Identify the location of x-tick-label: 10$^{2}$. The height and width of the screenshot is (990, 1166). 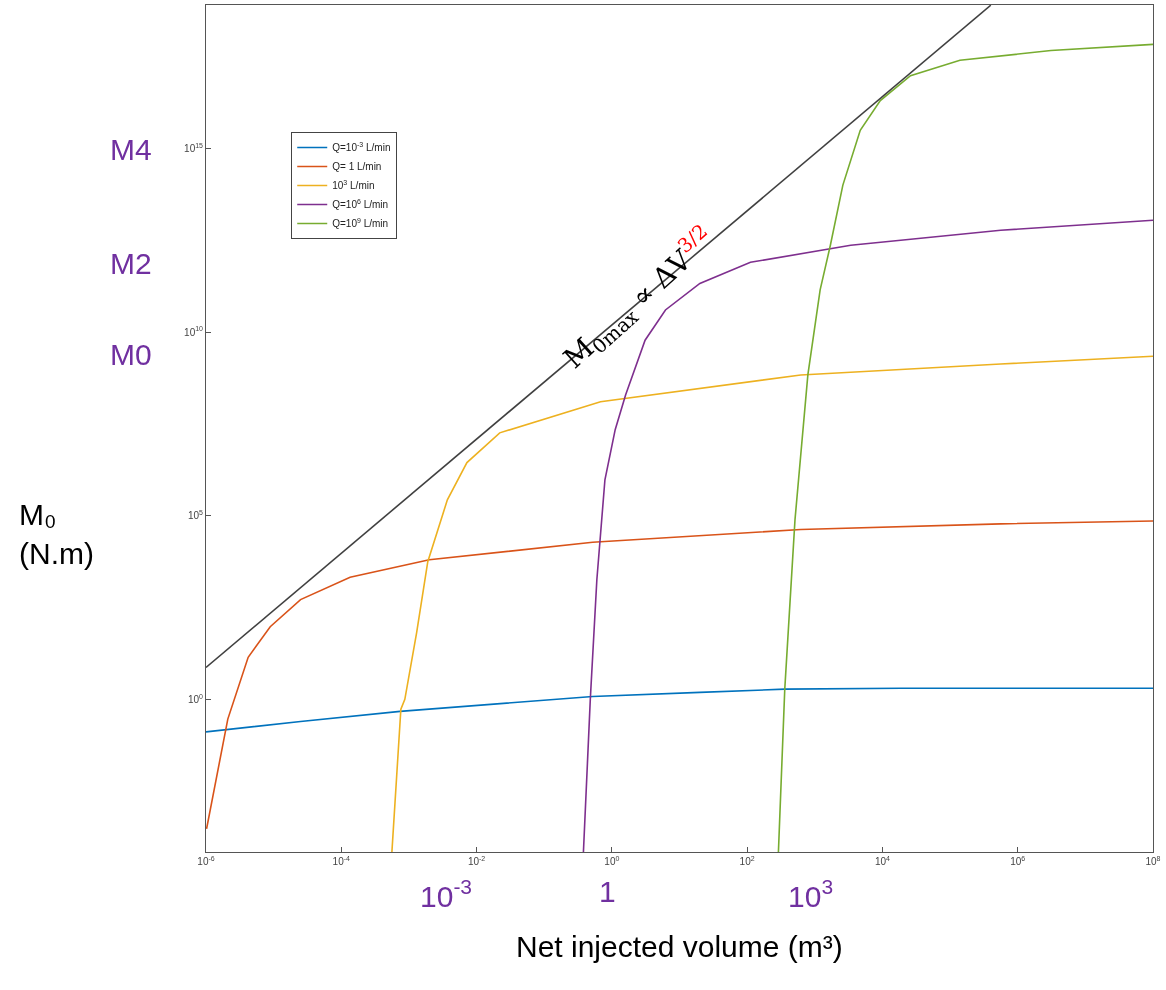
(747, 860).